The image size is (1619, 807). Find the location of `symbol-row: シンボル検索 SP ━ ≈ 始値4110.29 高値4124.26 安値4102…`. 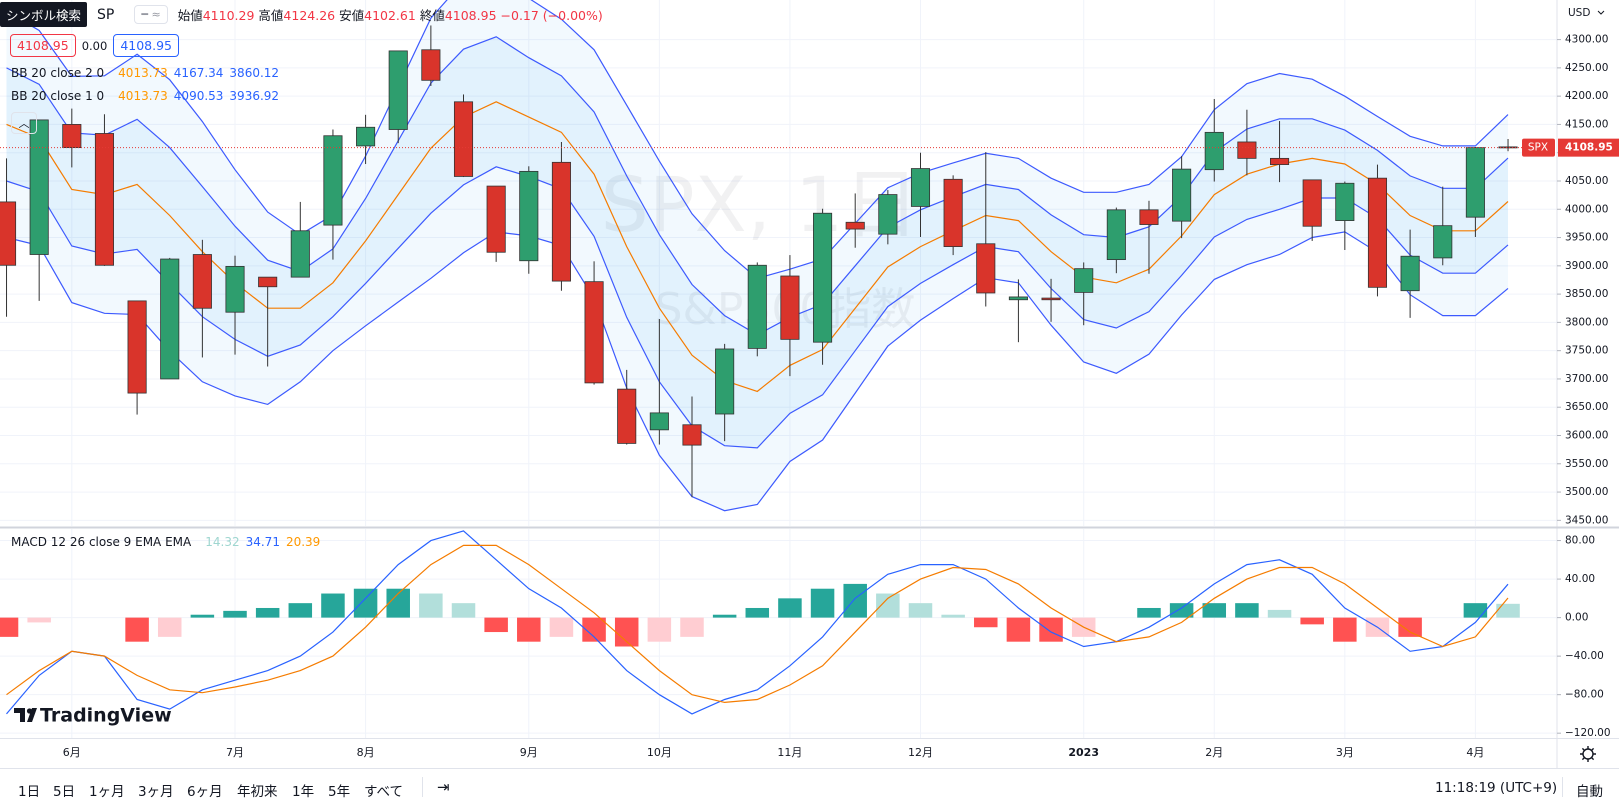

symbol-row: シンボル検索 SP ━ ≈ 始値4110.29 高値4124.26 安値4102… is located at coordinates (301, 14).